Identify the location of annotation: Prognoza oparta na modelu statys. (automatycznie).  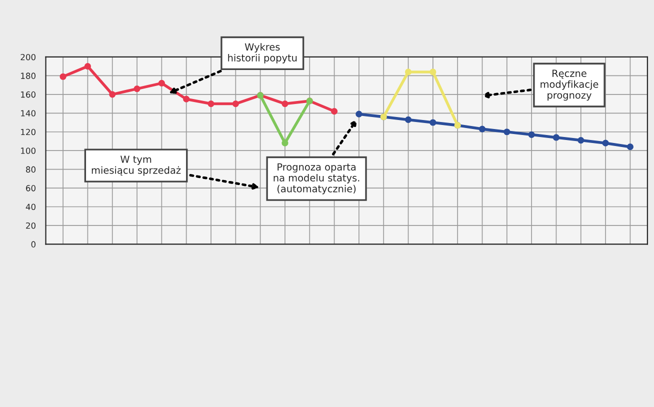
(317, 178).